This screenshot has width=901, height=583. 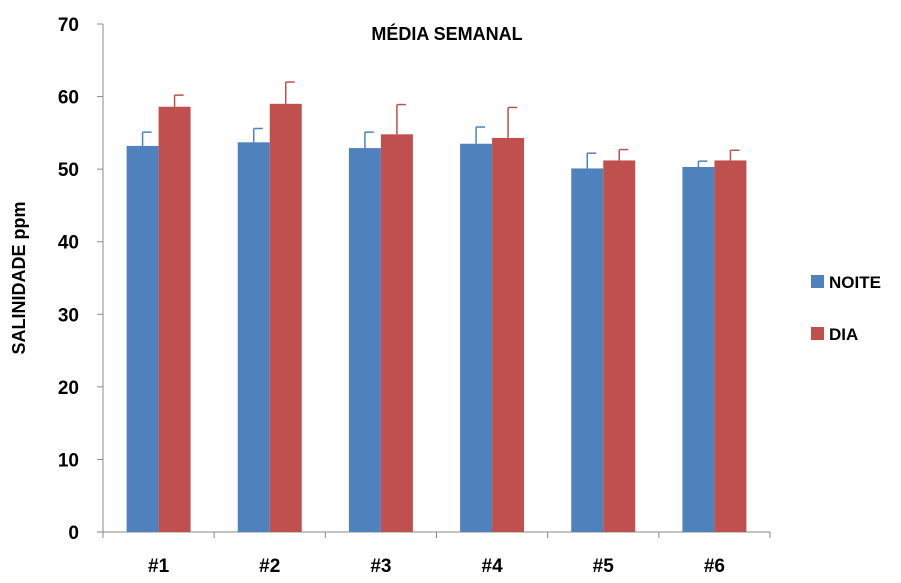 What do you see at coordinates (68, 243) in the screenshot?
I see `y-tick-label: 40` at bounding box center [68, 243].